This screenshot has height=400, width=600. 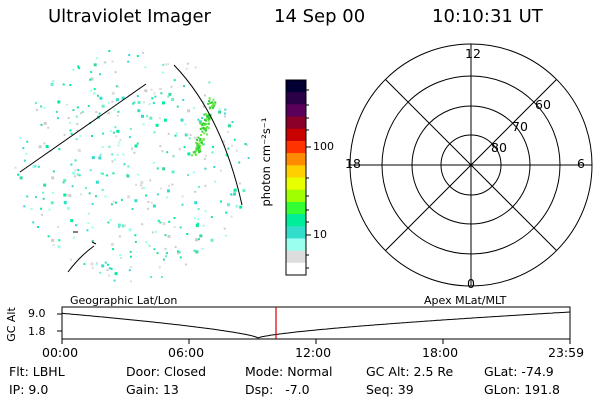 What do you see at coordinates (440, 352) in the screenshot?
I see `x-tick-18: 18:00` at bounding box center [440, 352].